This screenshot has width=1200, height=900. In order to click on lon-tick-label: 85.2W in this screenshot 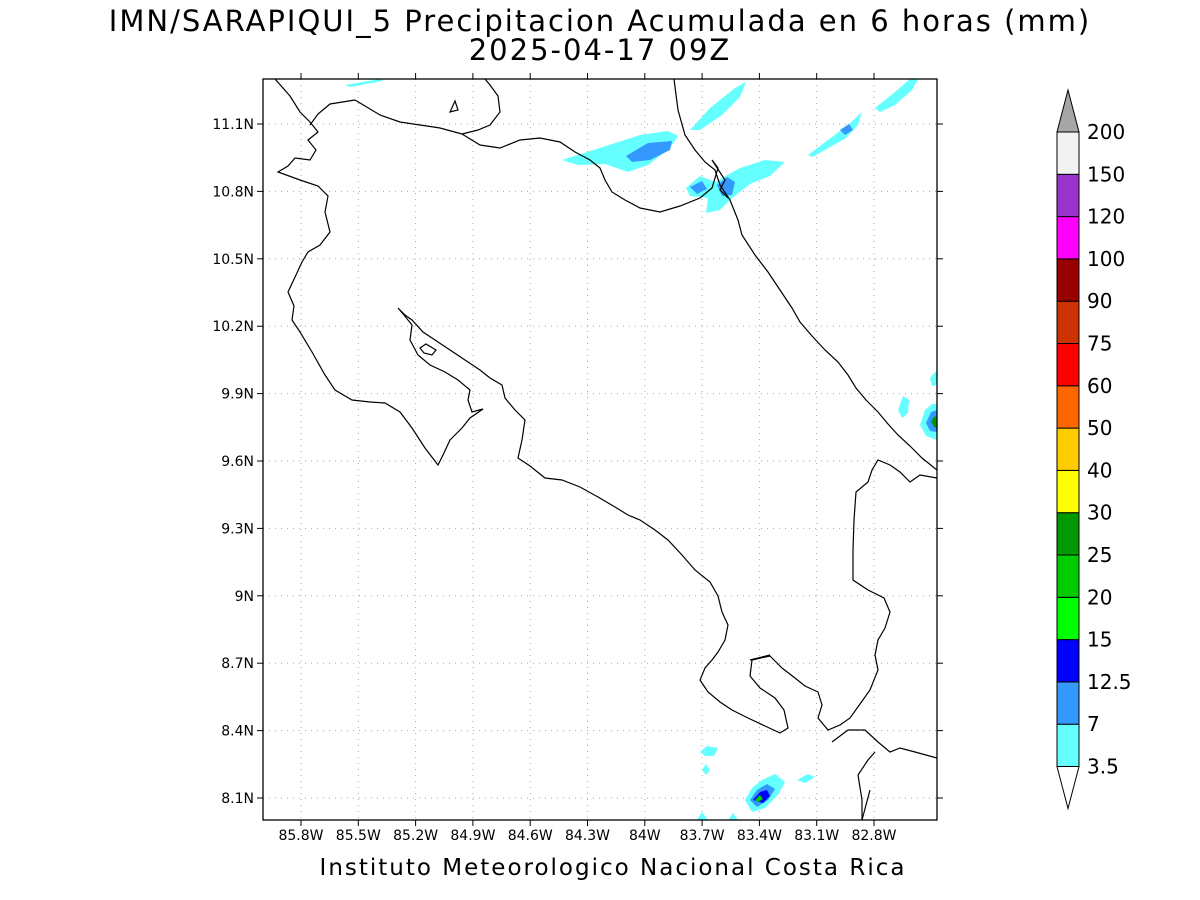, I will do `click(415, 836)`.